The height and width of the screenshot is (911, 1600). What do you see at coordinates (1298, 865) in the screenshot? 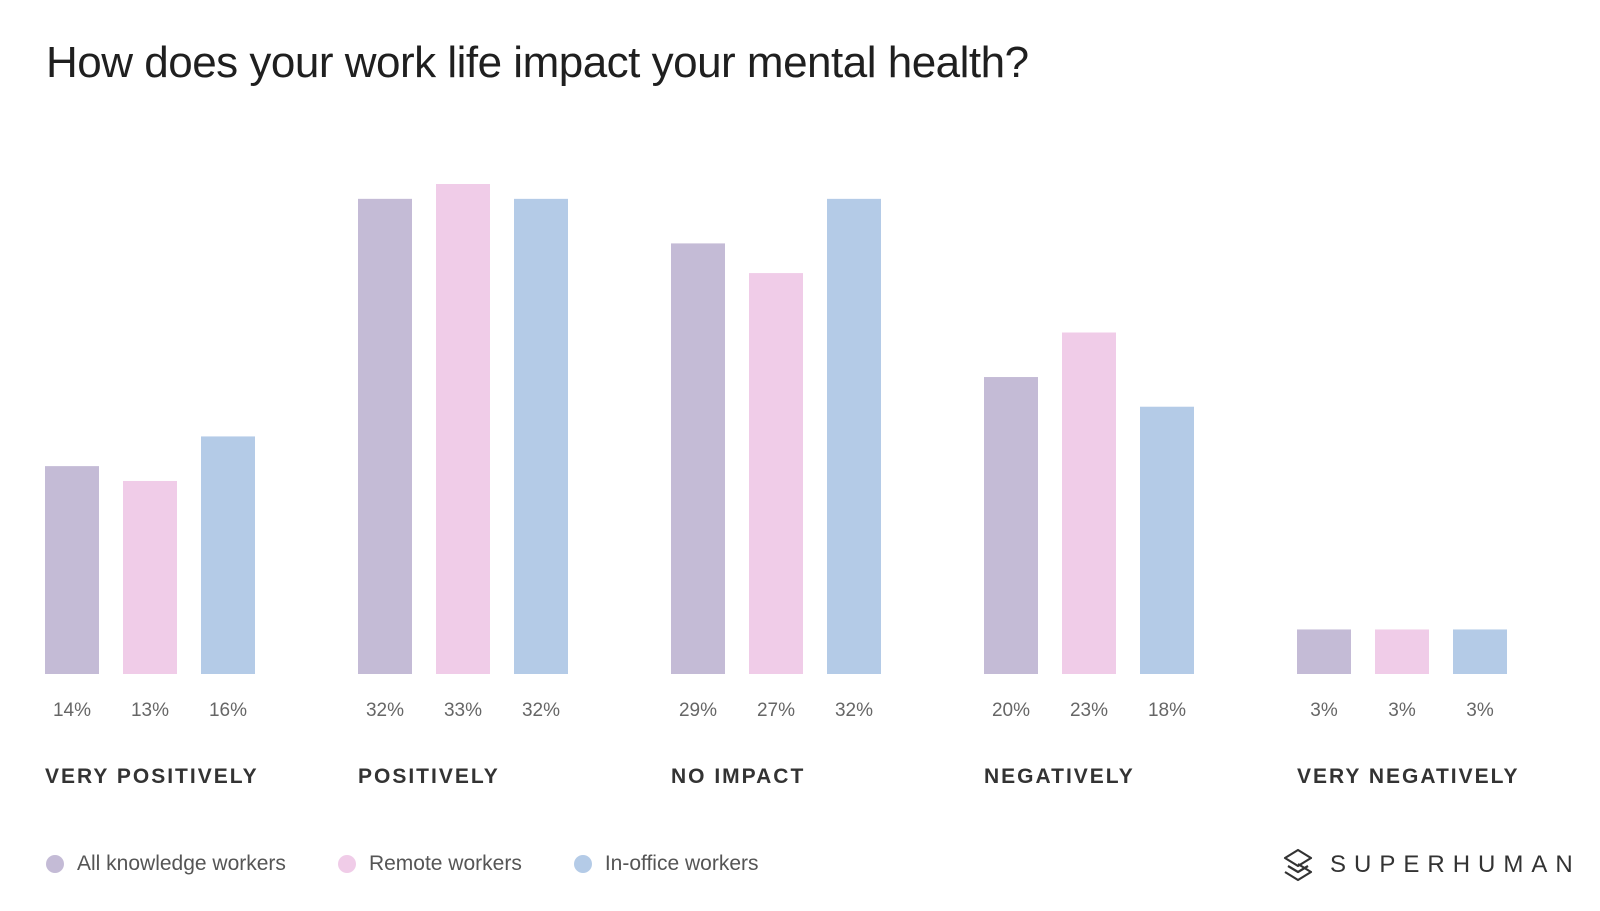
I see `superhuman-logo-icon` at bounding box center [1298, 865].